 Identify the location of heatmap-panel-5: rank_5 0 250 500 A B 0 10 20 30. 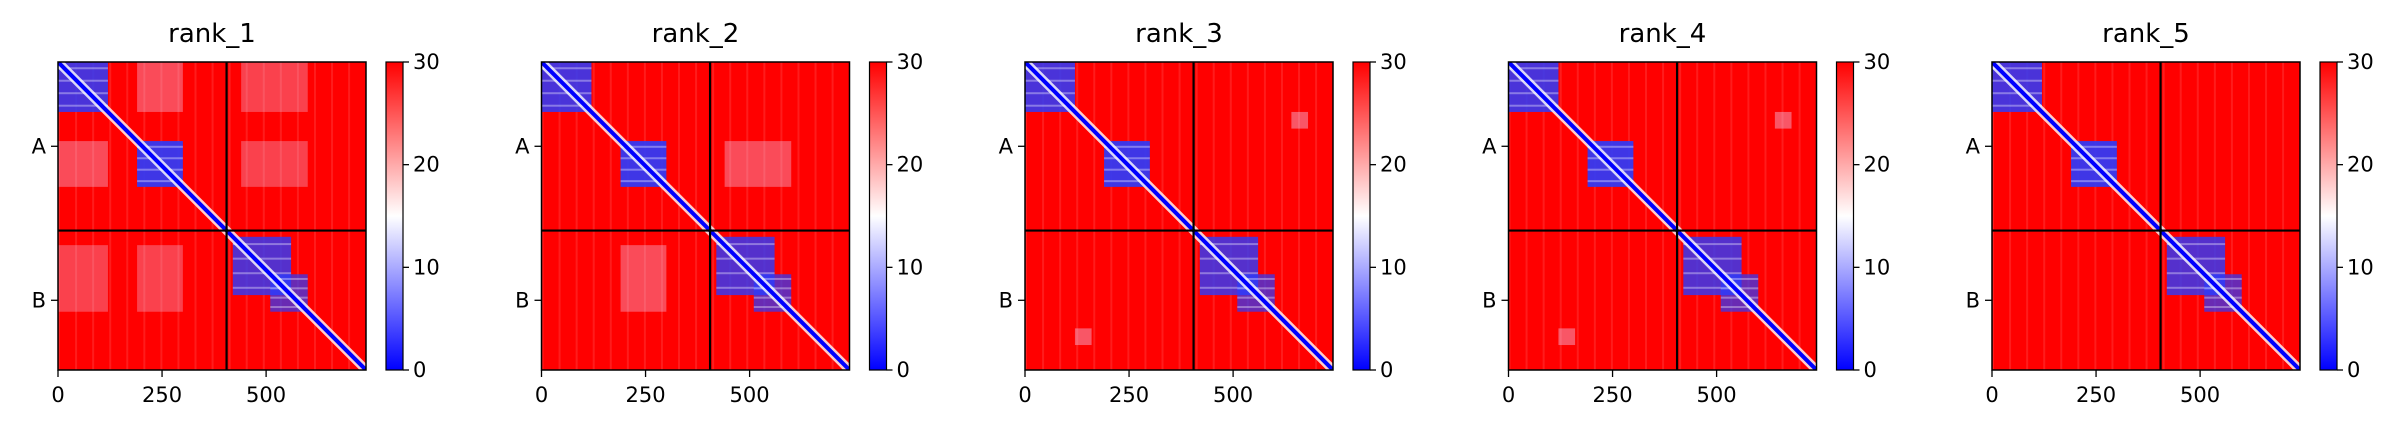
(2170, 213).